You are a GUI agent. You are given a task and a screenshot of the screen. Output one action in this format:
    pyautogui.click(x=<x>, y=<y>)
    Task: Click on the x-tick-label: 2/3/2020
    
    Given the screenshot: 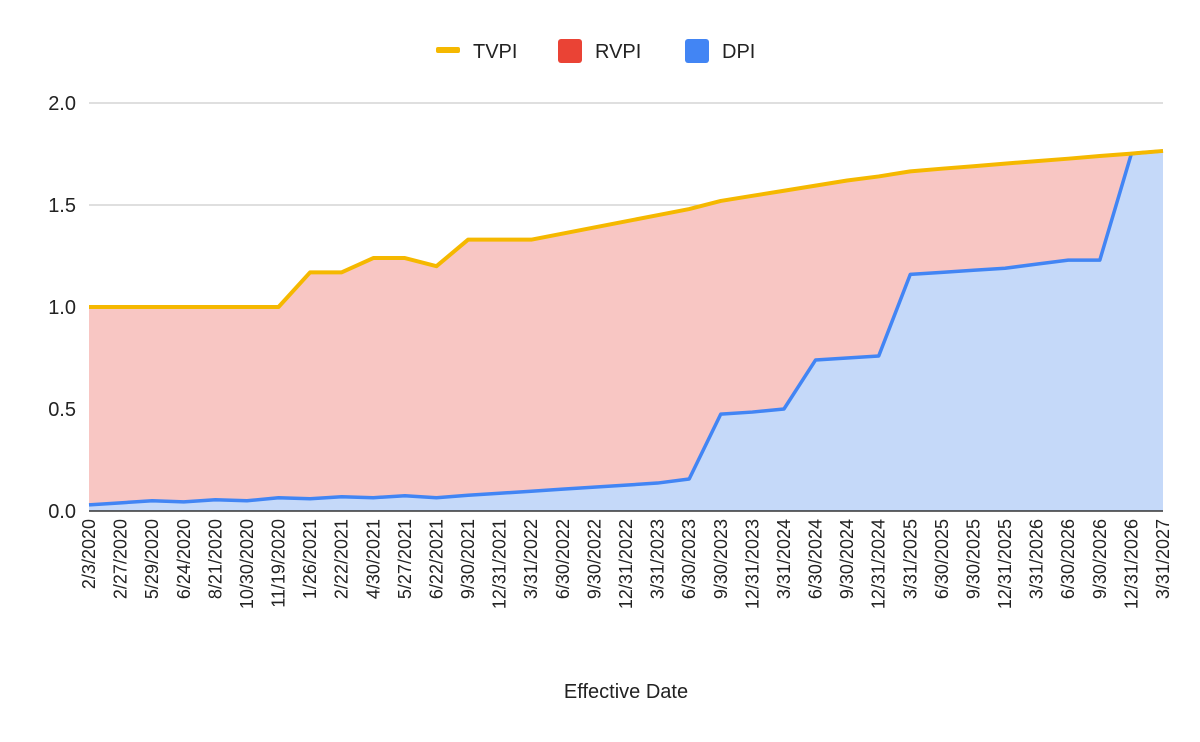 What is the action you would take?
    pyautogui.click(x=89, y=554)
    